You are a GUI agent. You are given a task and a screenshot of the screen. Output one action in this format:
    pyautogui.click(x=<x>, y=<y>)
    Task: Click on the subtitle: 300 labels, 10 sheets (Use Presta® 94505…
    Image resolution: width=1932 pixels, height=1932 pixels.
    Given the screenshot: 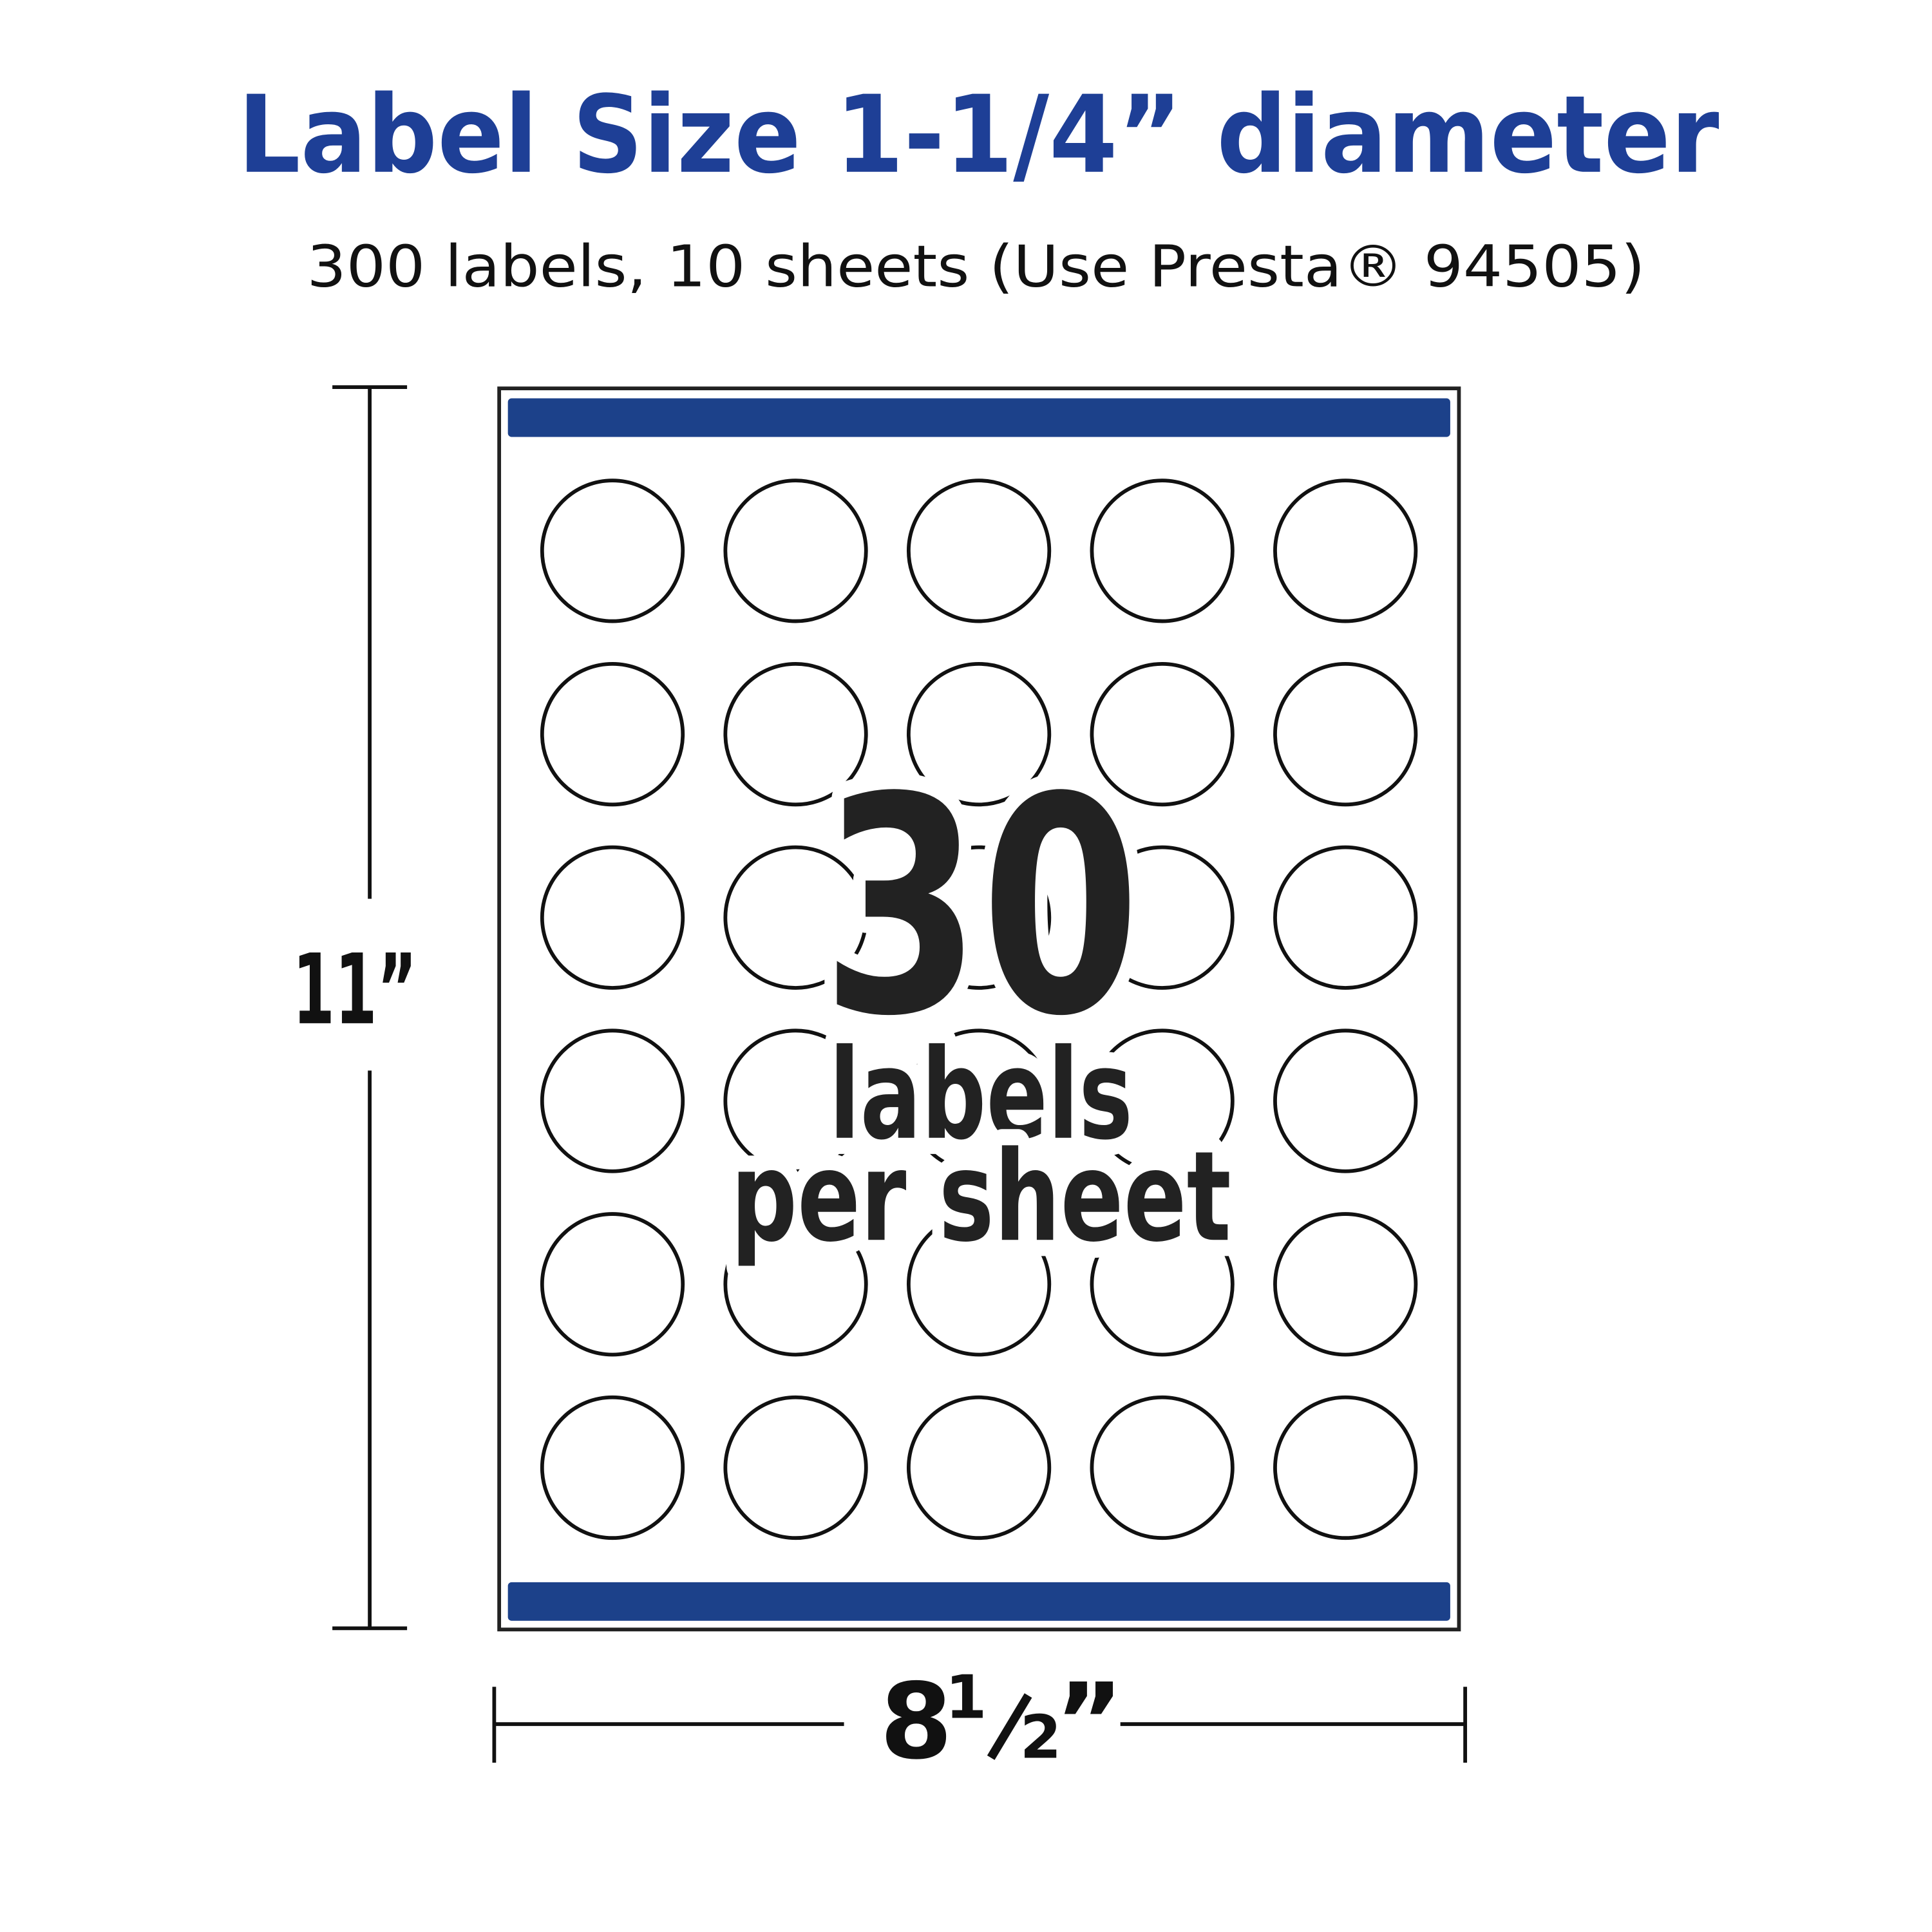 What is the action you would take?
    pyautogui.click(x=976, y=266)
    